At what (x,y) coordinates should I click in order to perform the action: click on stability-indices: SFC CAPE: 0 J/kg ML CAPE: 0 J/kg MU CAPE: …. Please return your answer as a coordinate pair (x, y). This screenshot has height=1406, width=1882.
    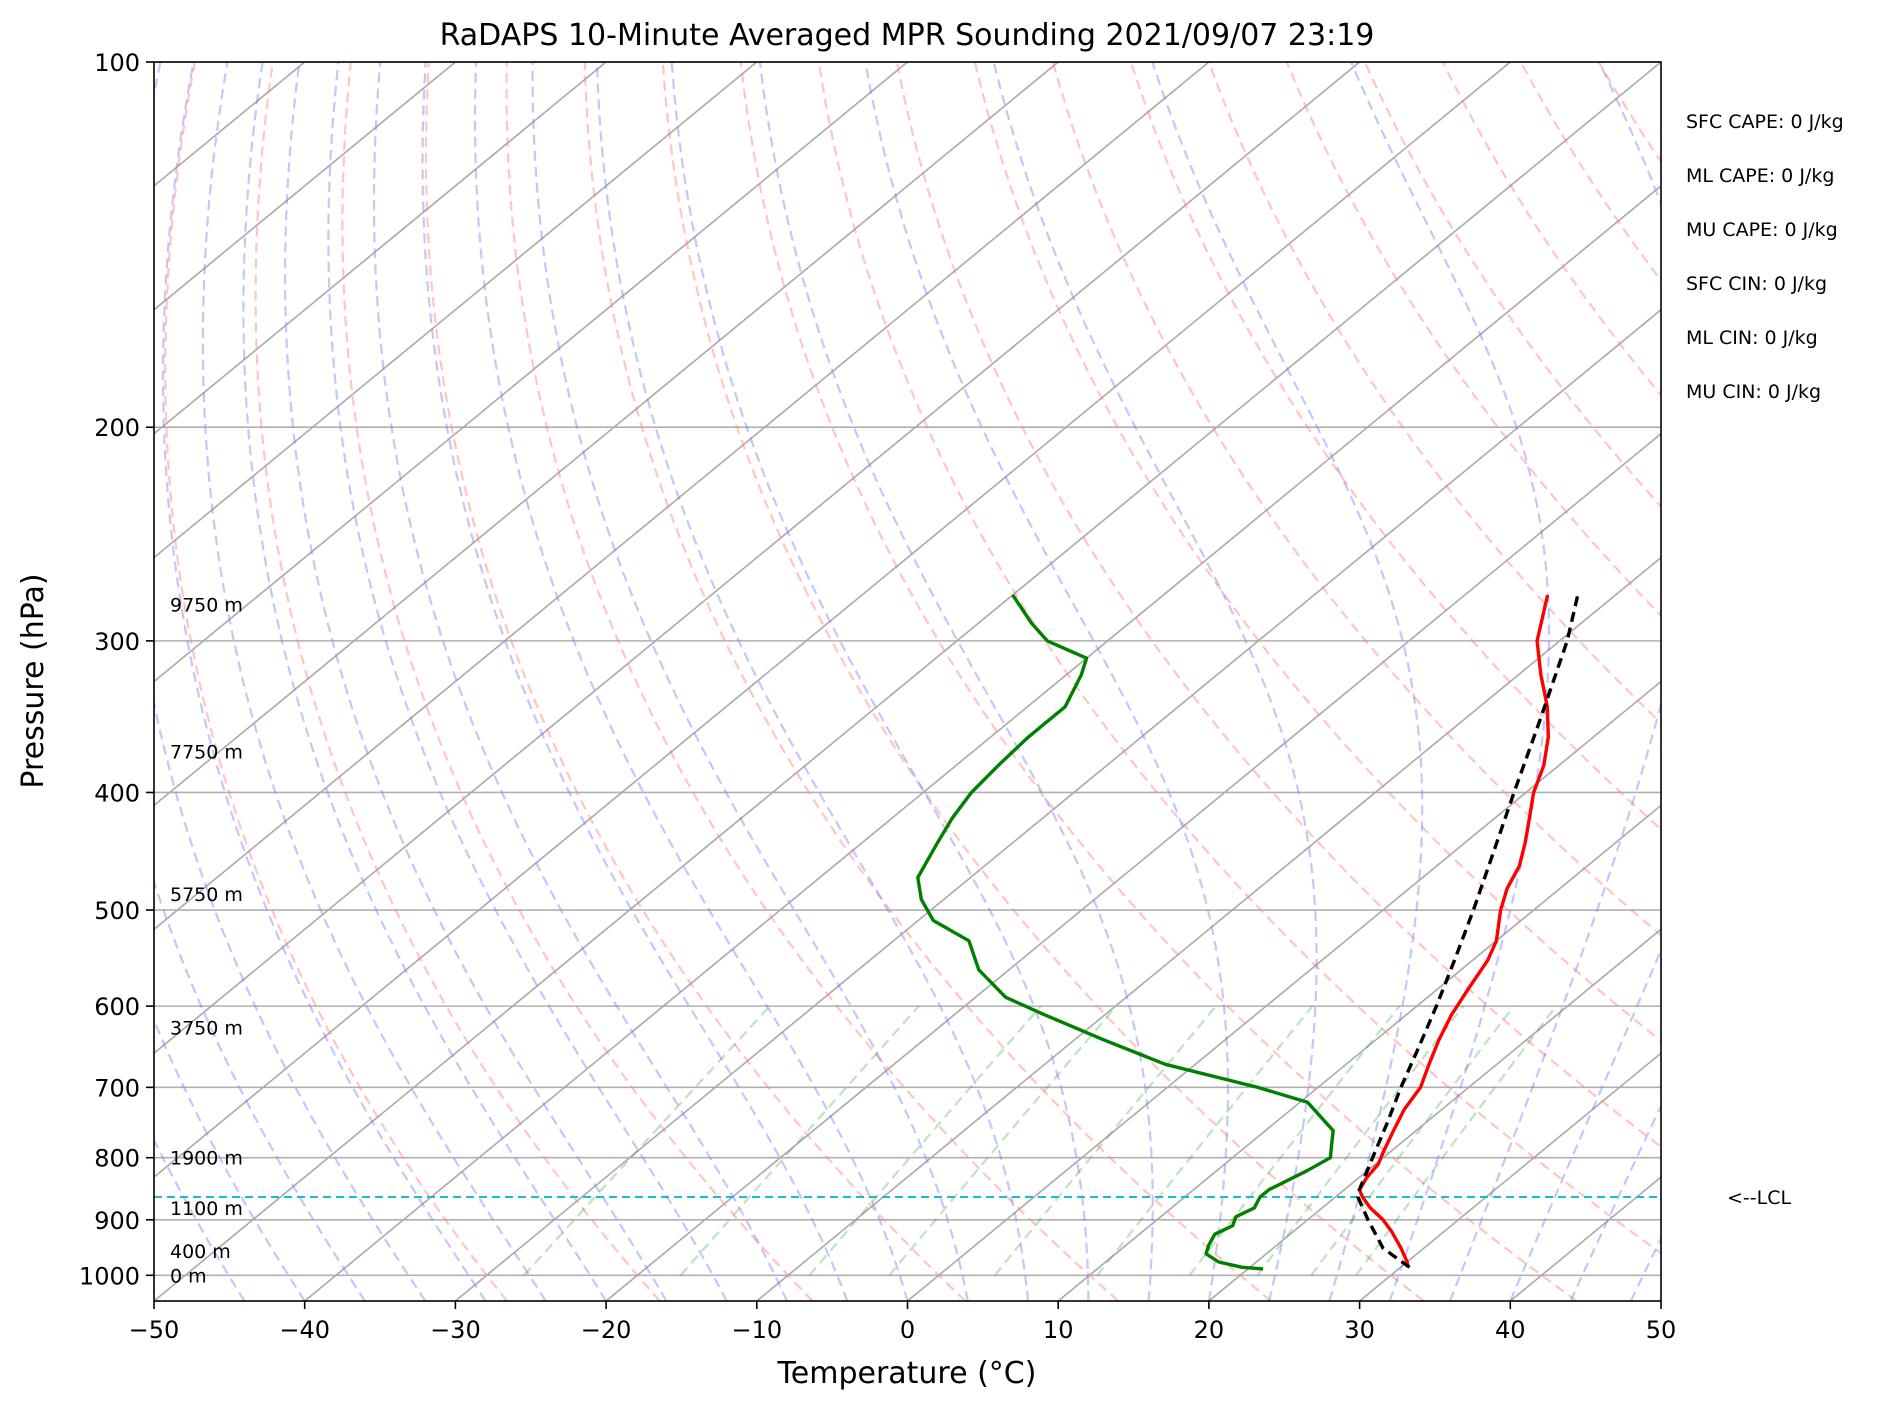
    Looking at the image, I should click on (1765, 257).